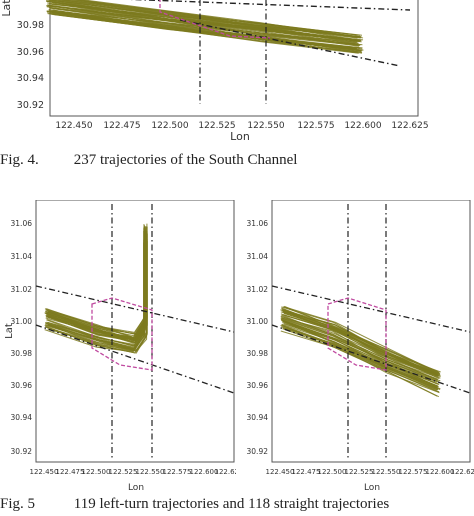 The image size is (474, 516). Describe the element at coordinates (258, 451) in the screenshot. I see `fig5-right-ytick: 30.92` at that location.